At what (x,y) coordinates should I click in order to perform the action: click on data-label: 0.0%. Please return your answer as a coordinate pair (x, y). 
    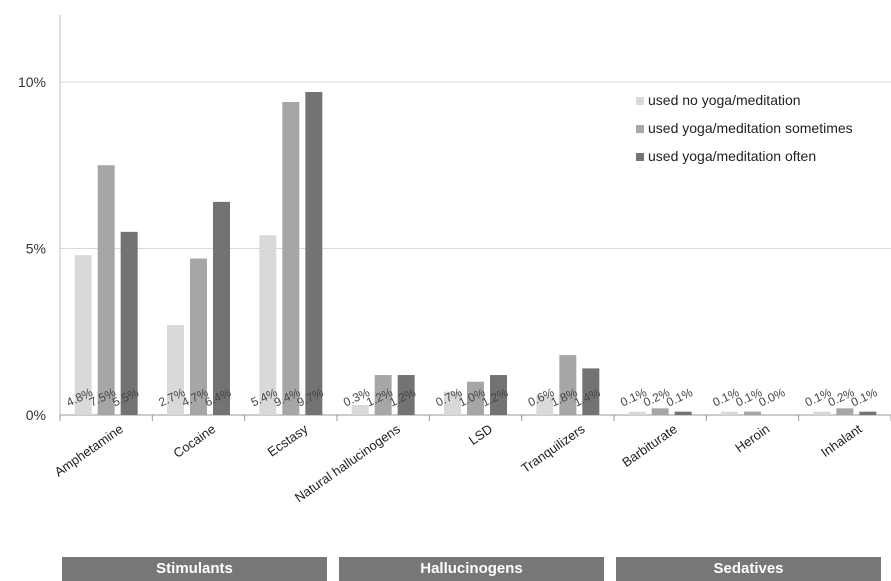
    Looking at the image, I should click on (771, 397).